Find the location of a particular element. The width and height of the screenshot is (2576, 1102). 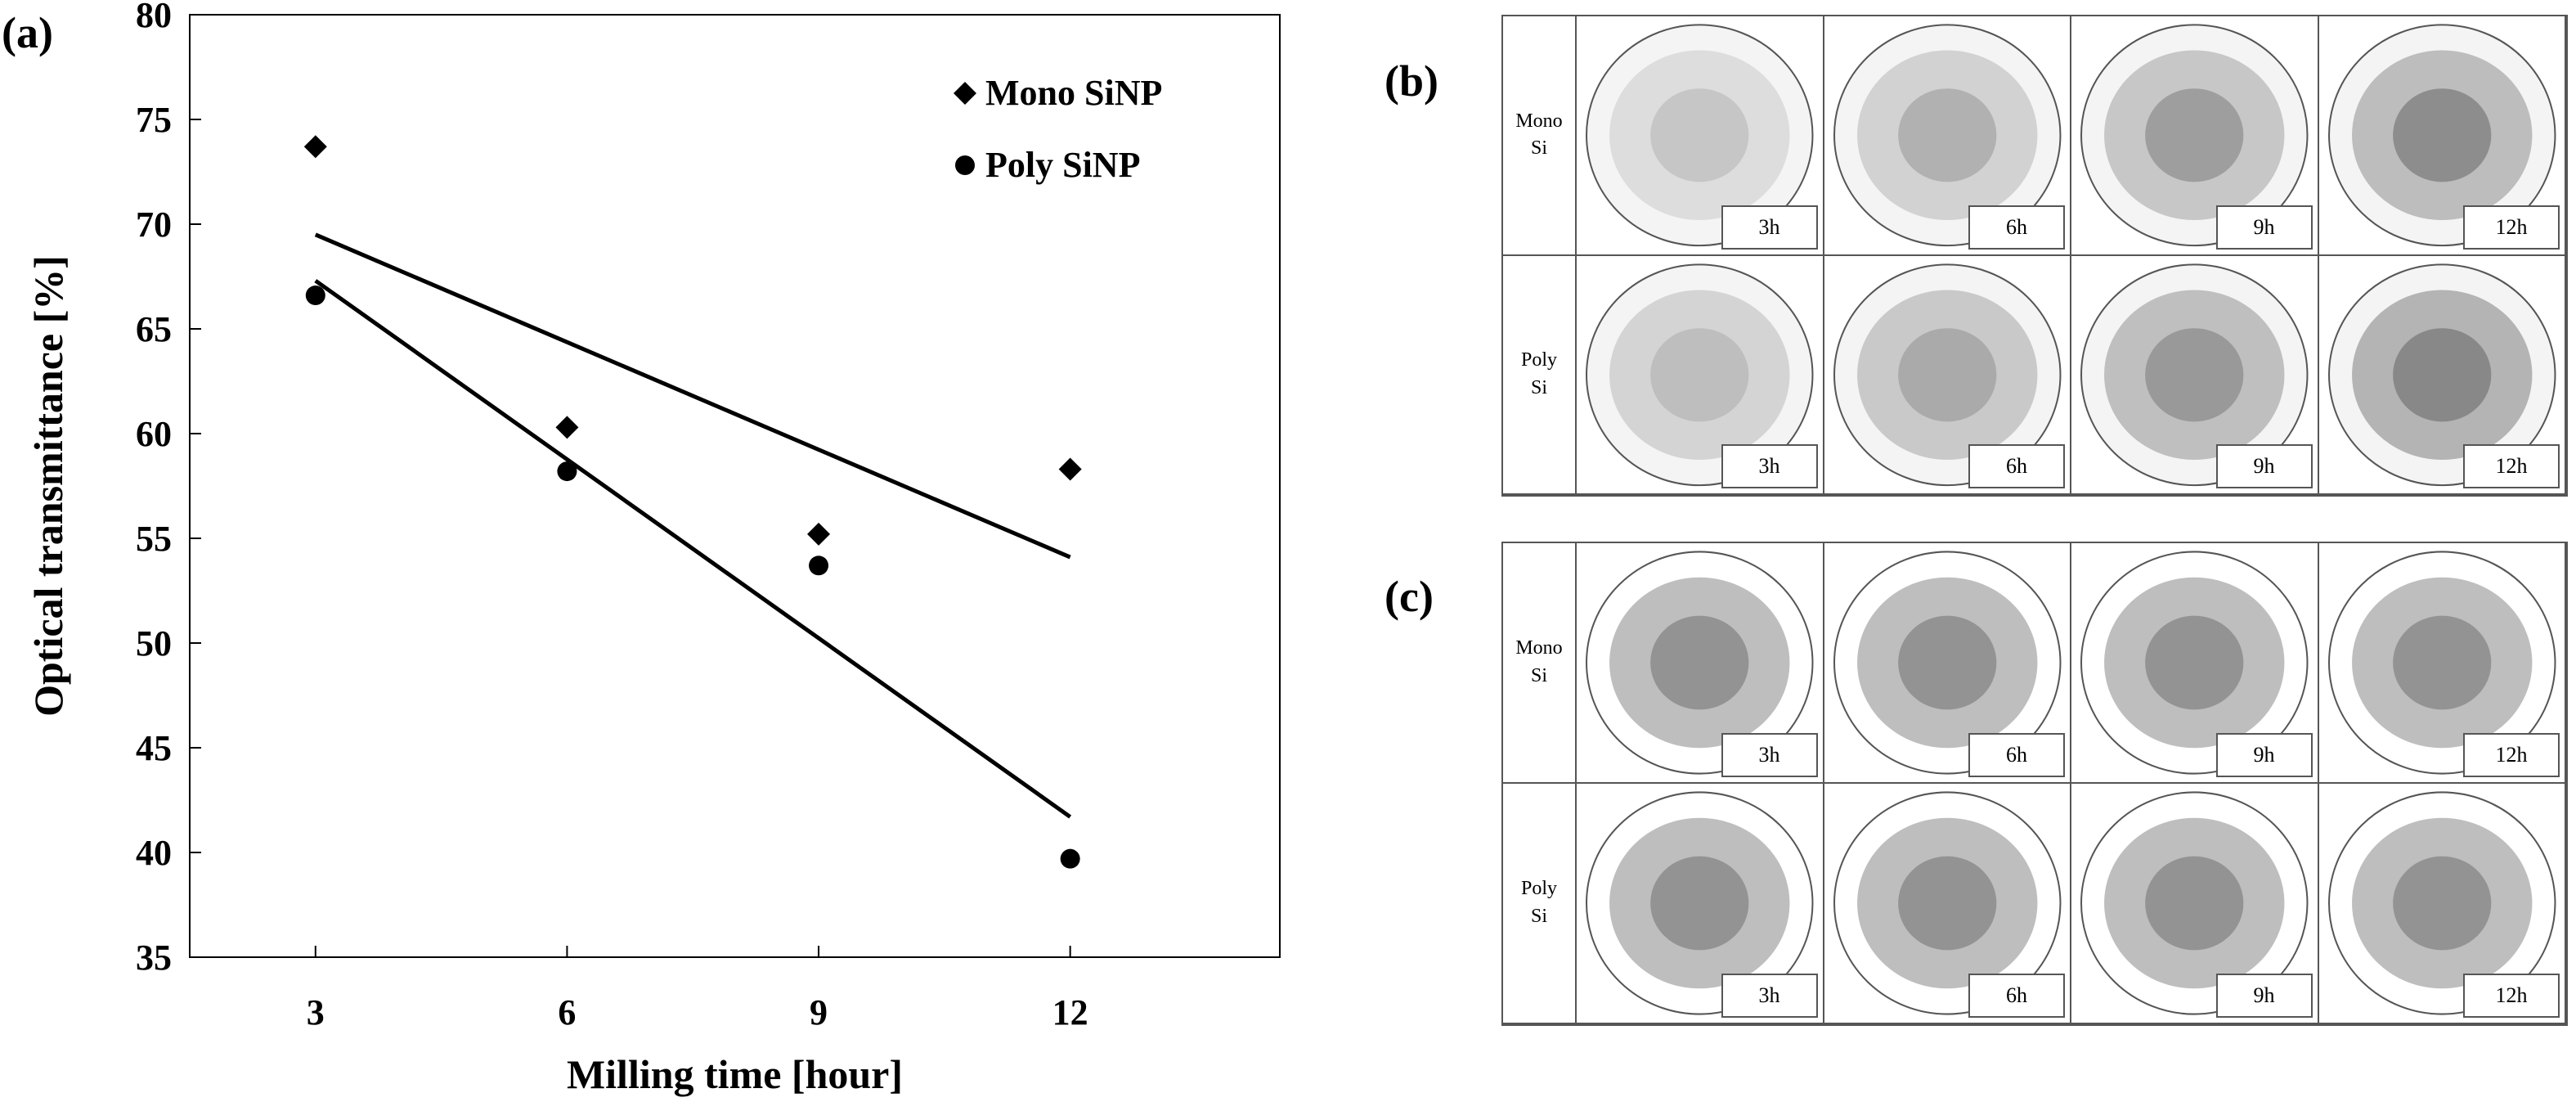

micrograph-c-poly-3h: 3h is located at coordinates (1700, 904).